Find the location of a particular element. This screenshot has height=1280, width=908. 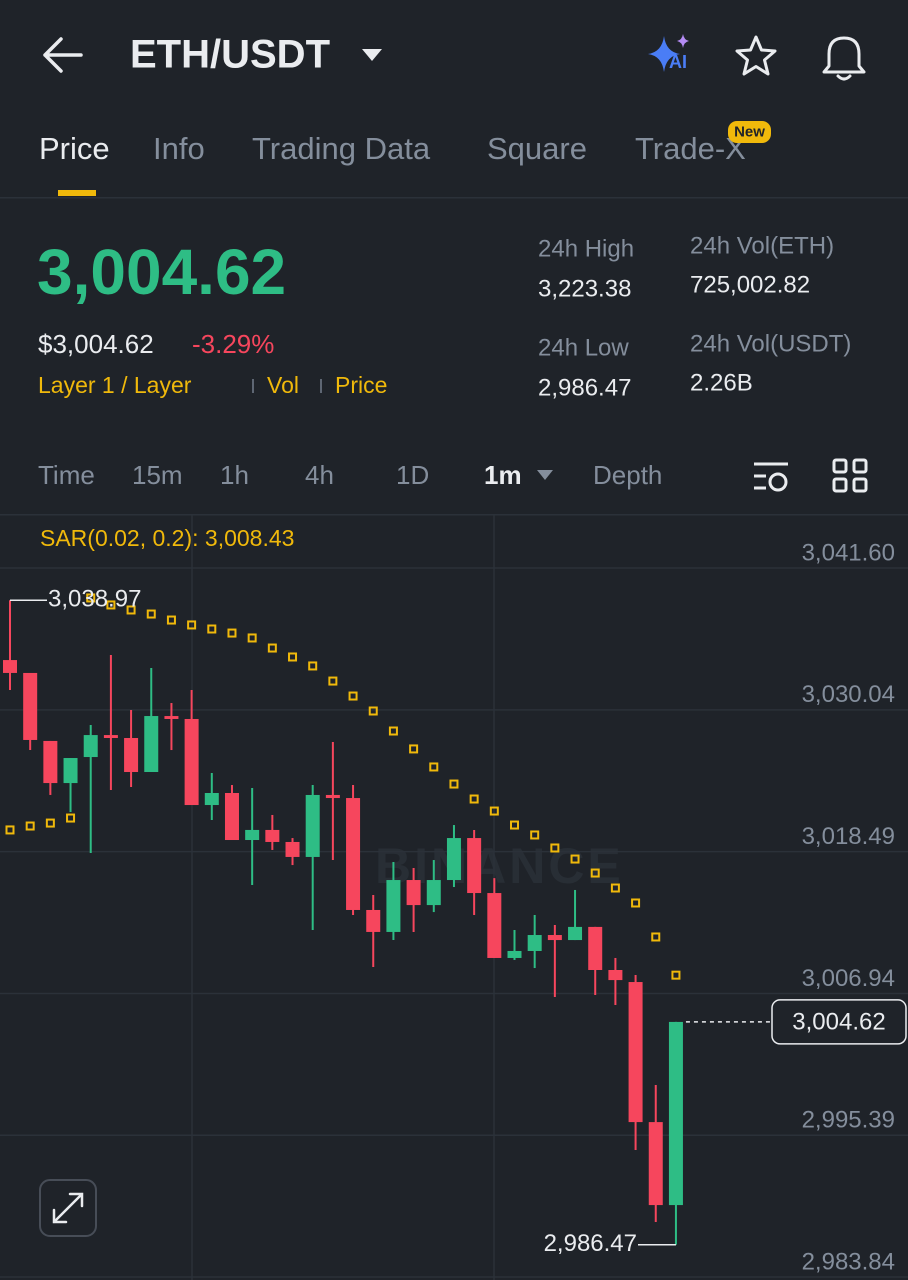

current-price-tag is located at coordinates (839, 1022).